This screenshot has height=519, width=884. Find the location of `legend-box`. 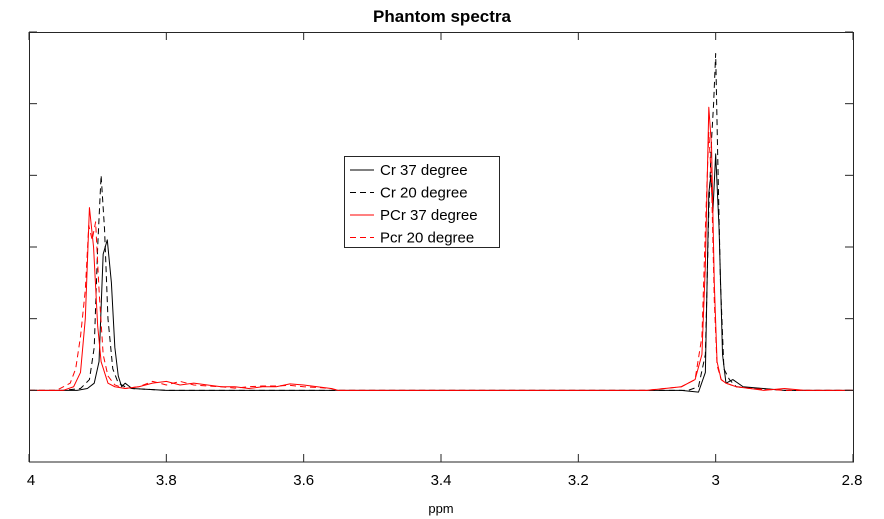

legend-box is located at coordinates (422, 202).